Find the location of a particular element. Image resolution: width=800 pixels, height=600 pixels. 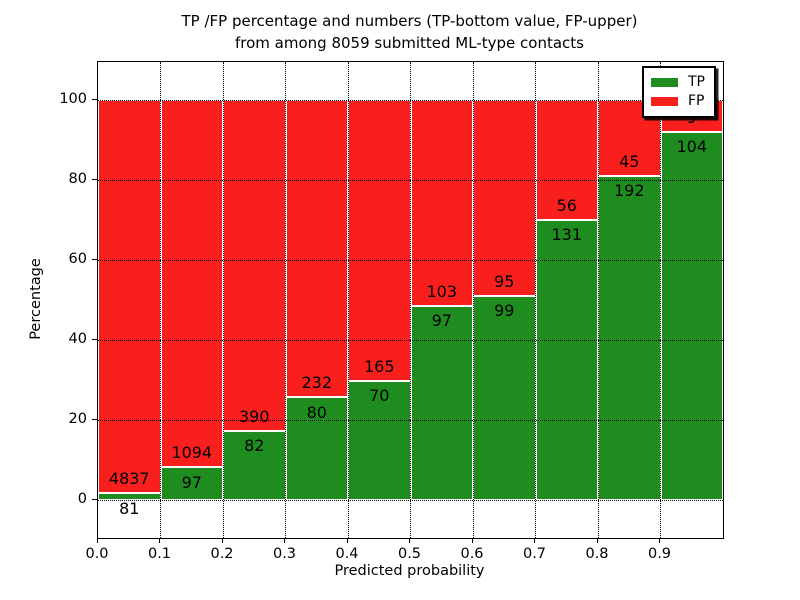

tp-count-label: 81 is located at coordinates (129, 508).